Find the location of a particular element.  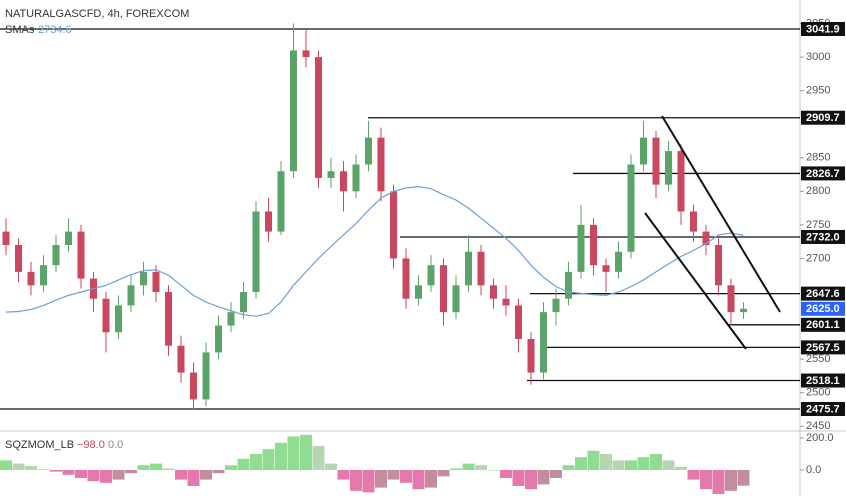

y-tick-label: 2550 is located at coordinates (818, 359).